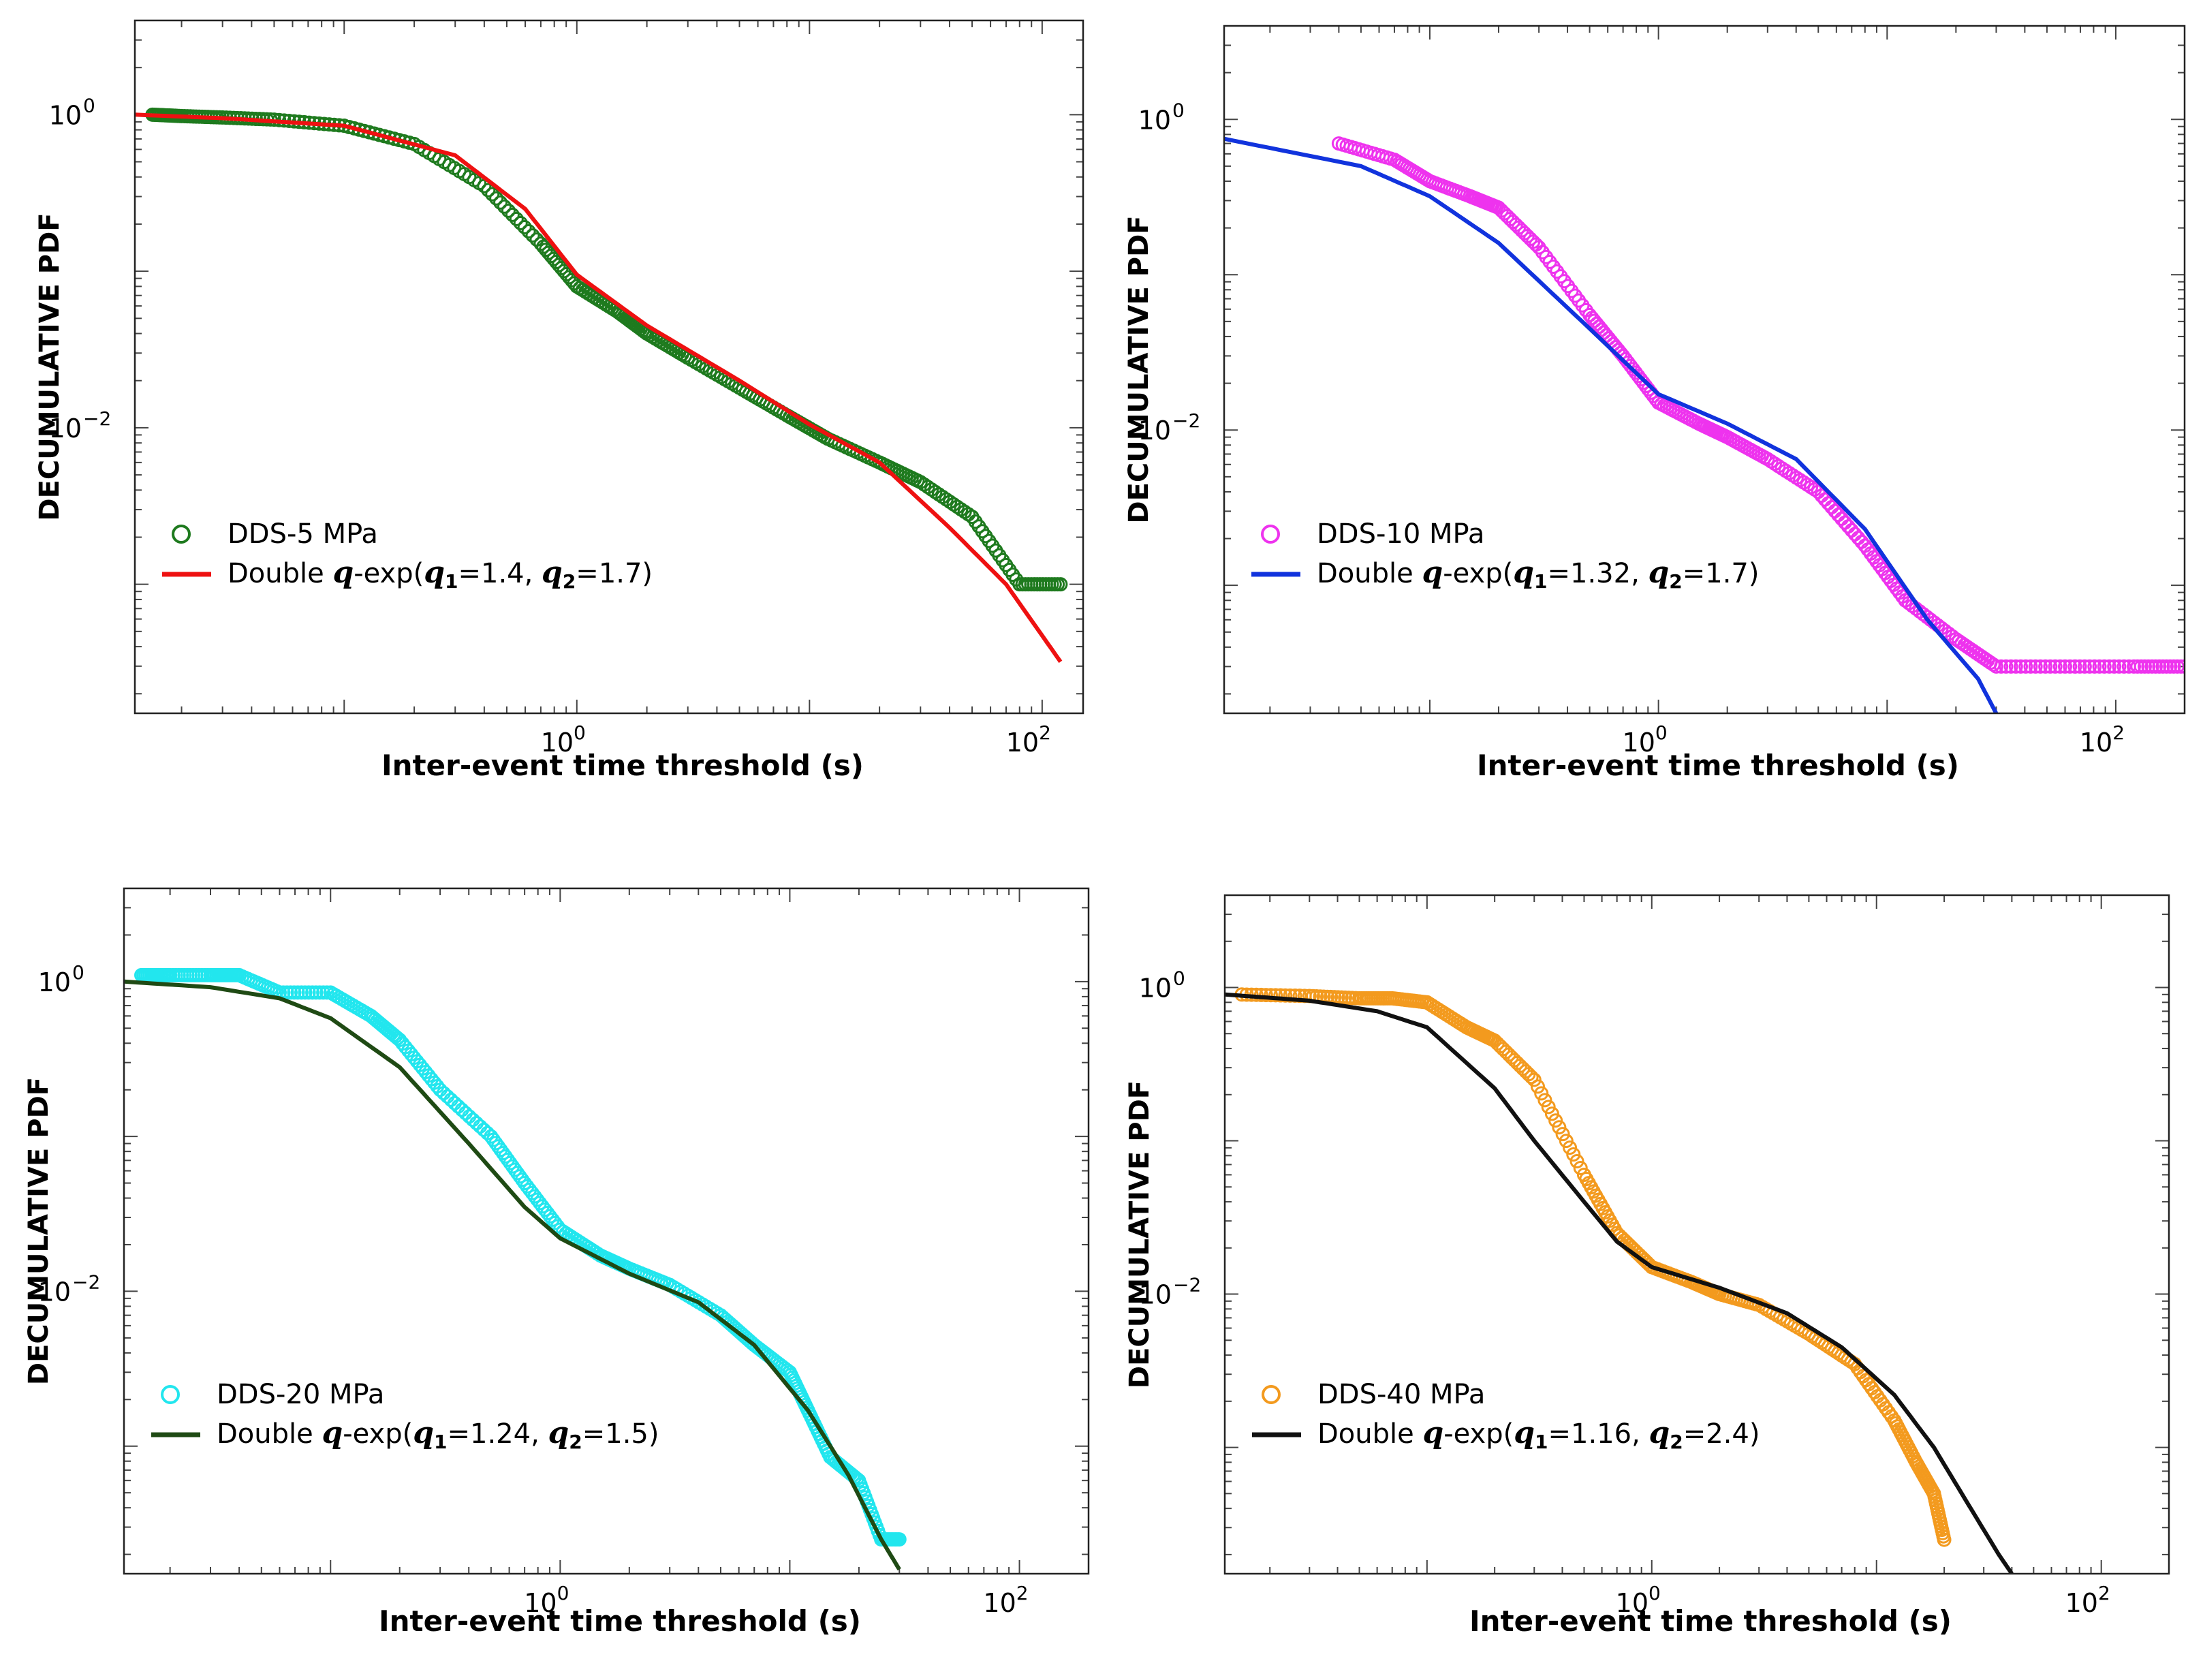  I want to click on x-axis-label: Inter-event time threshold (s), so click(620, 1621).